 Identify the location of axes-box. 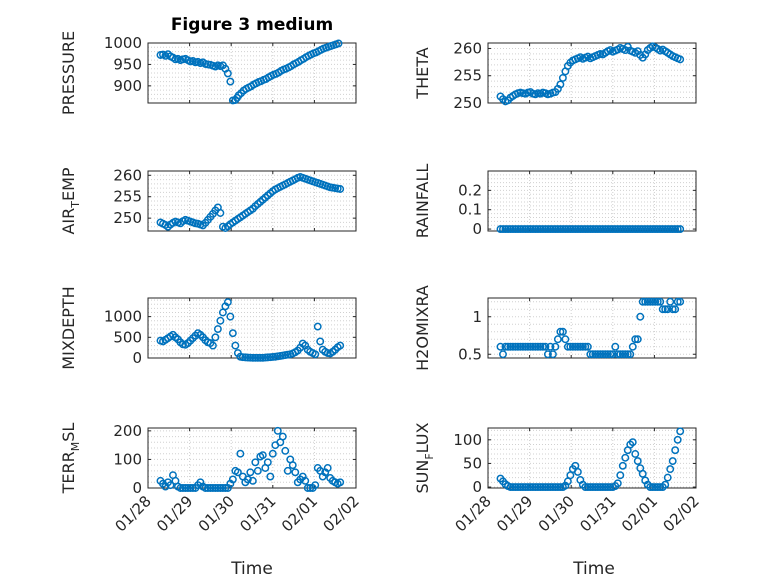
(252, 201).